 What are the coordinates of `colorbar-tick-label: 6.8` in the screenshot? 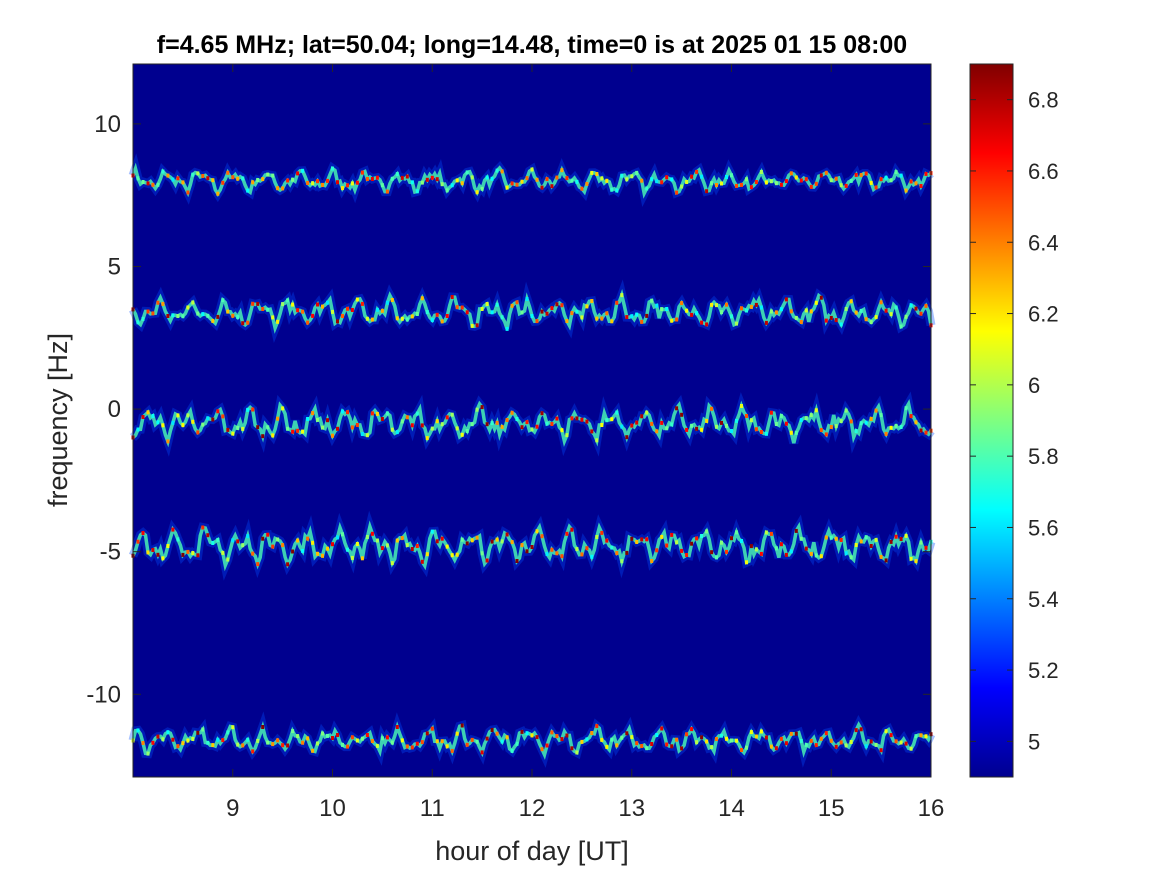 It's located at (1043, 100).